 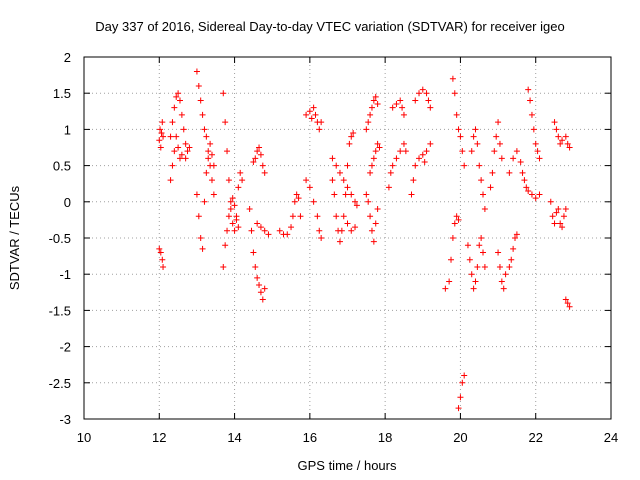 What do you see at coordinates (347, 465) in the screenshot?
I see `x-axis-label: GPS time / hours` at bounding box center [347, 465].